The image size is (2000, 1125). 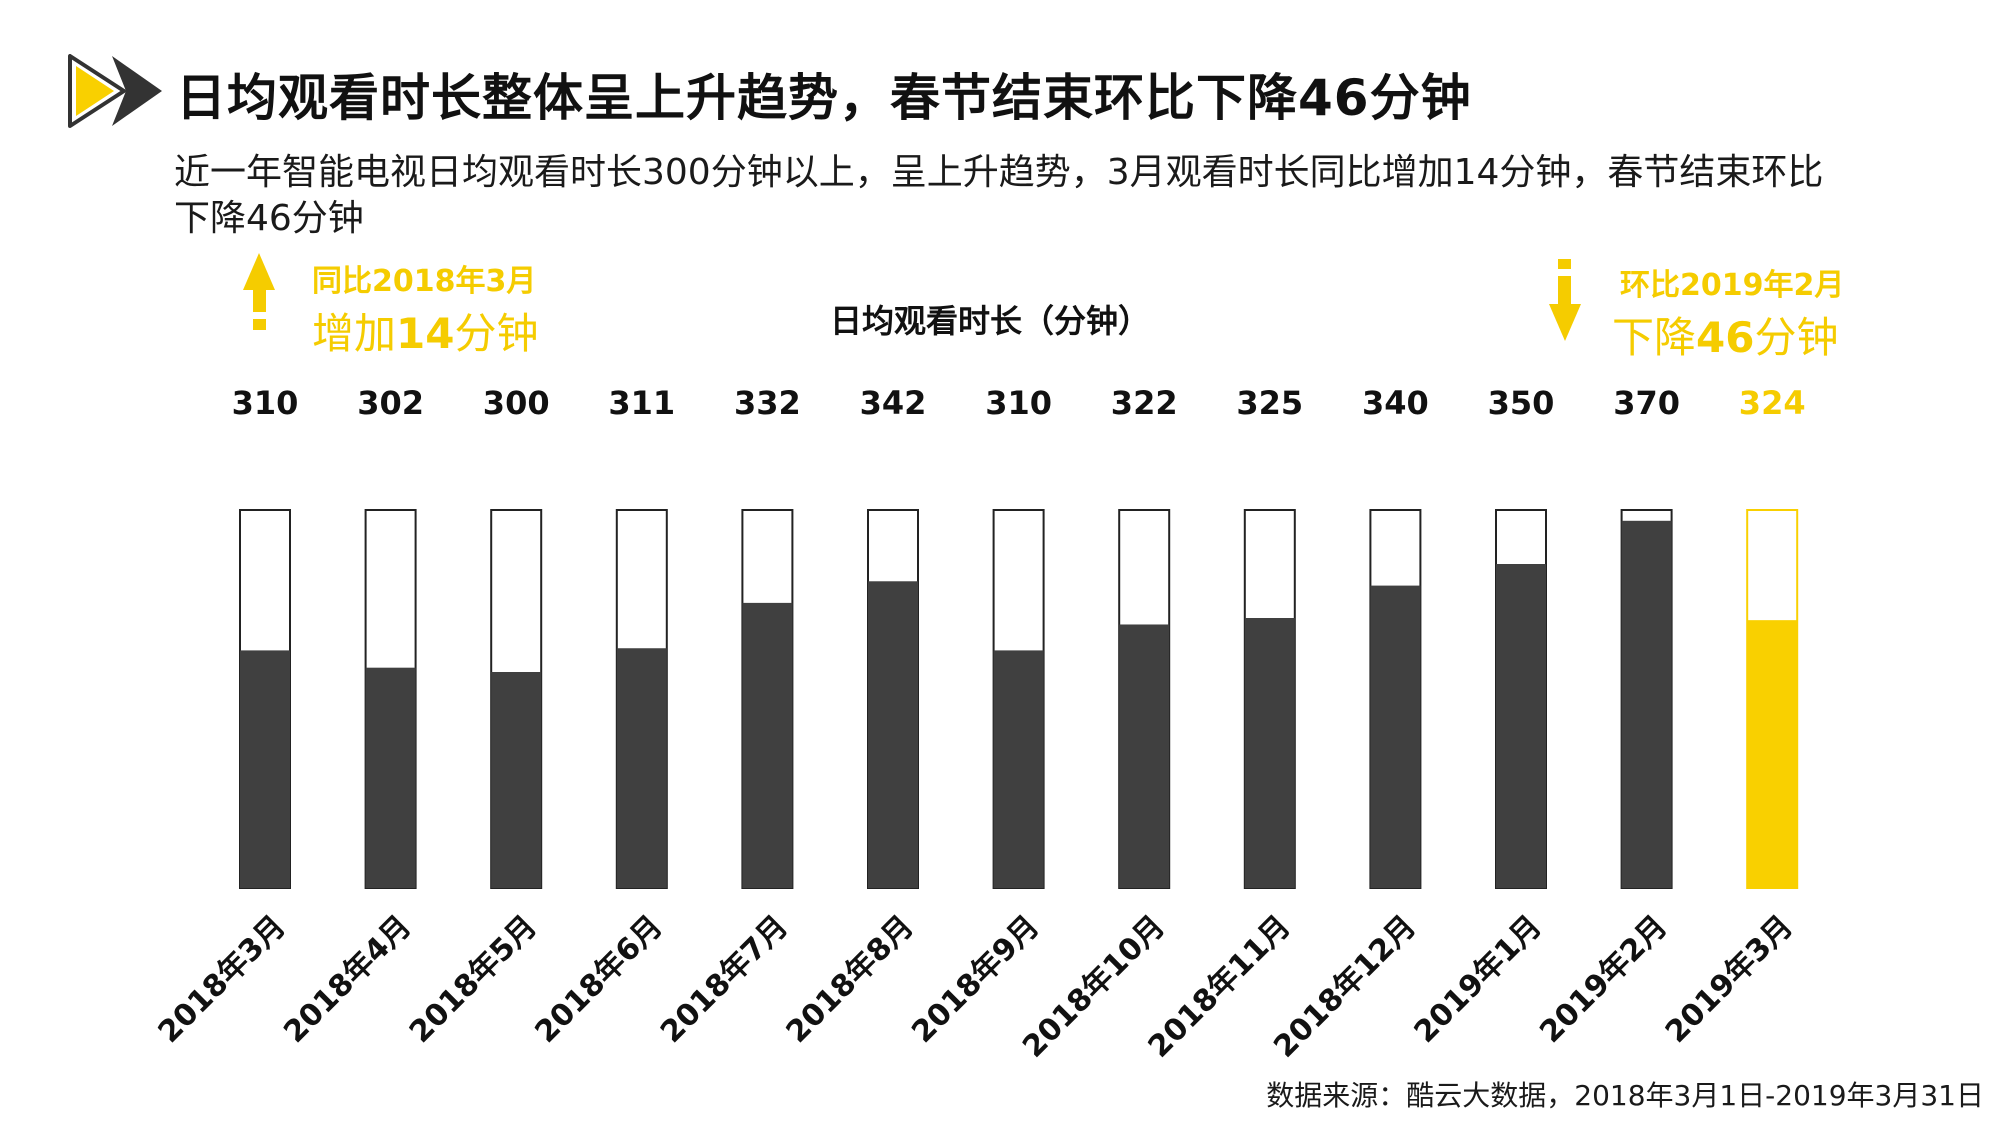 What do you see at coordinates (824, 98) in the screenshot?
I see `page-title: 日均观看时长整体呈上升趋势，春节结束环比下降46分钟` at bounding box center [824, 98].